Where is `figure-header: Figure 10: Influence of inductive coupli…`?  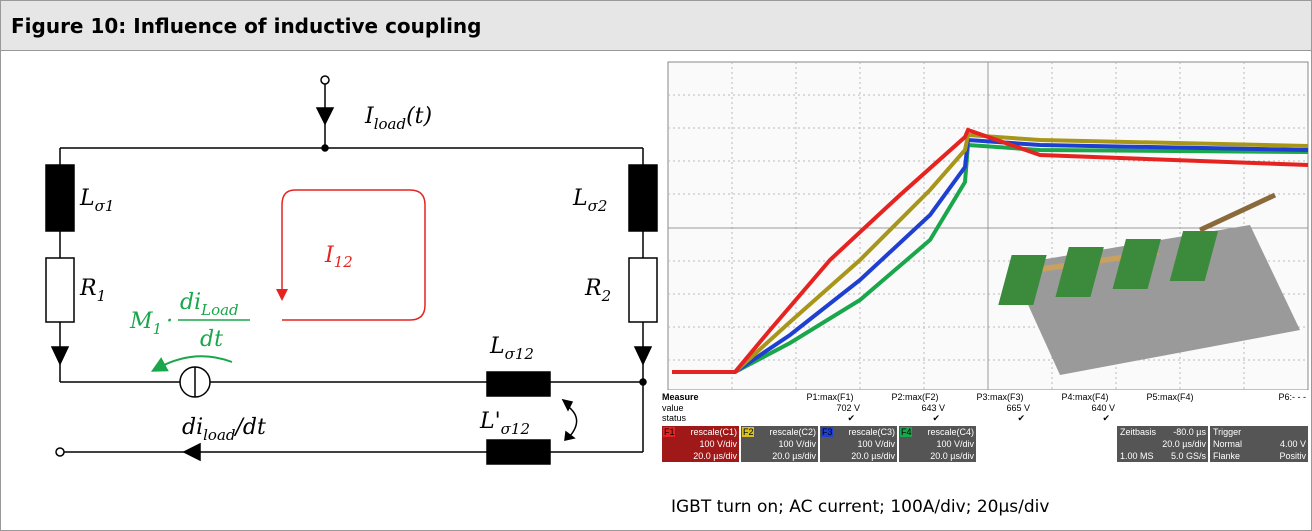
figure-header: Figure 10: Influence of inductive coupli… is located at coordinates (656, 26).